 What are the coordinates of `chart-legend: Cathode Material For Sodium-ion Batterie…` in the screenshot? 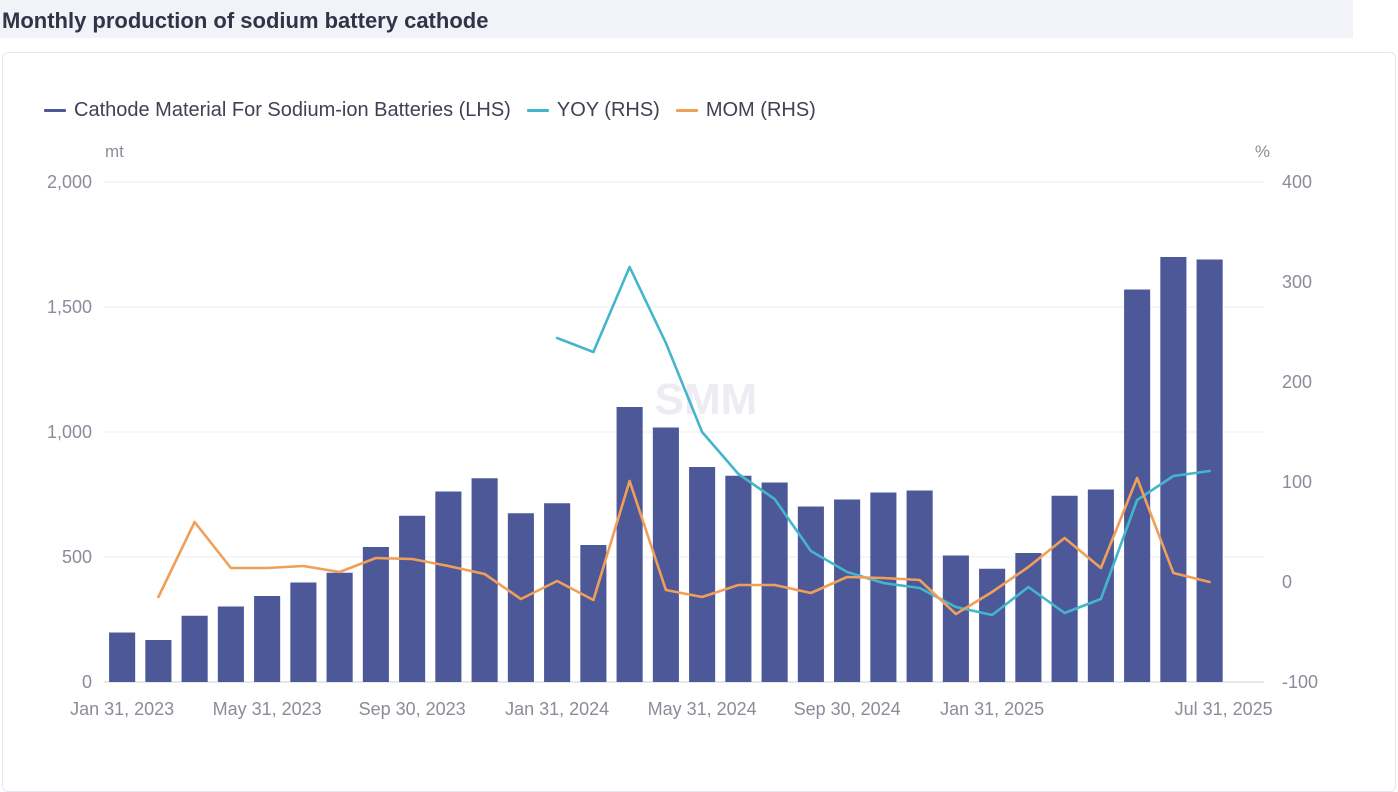 It's located at (438, 110).